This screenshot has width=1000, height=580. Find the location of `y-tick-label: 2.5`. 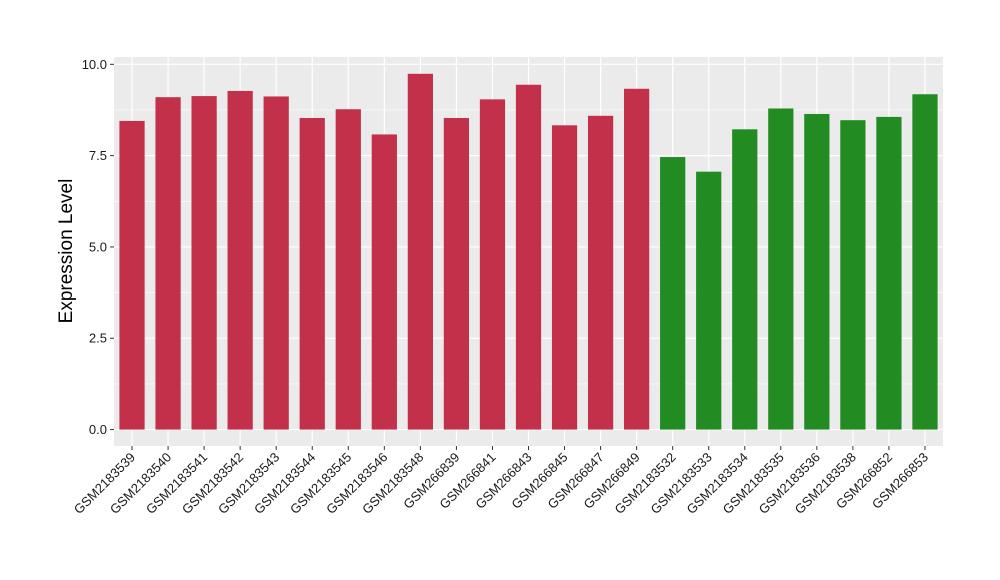

y-tick-label: 2.5 is located at coordinates (98, 338).